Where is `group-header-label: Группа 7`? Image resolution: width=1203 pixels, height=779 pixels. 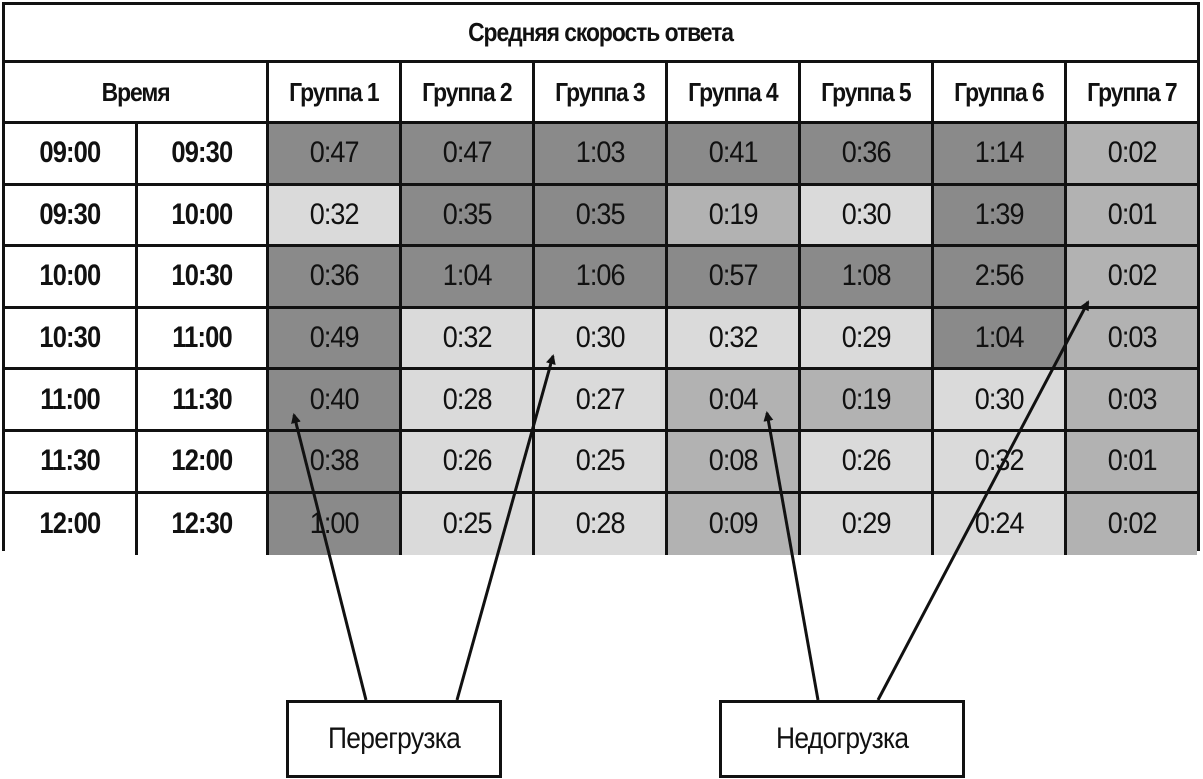
group-header-label: Группа 7 is located at coordinates (1132, 91).